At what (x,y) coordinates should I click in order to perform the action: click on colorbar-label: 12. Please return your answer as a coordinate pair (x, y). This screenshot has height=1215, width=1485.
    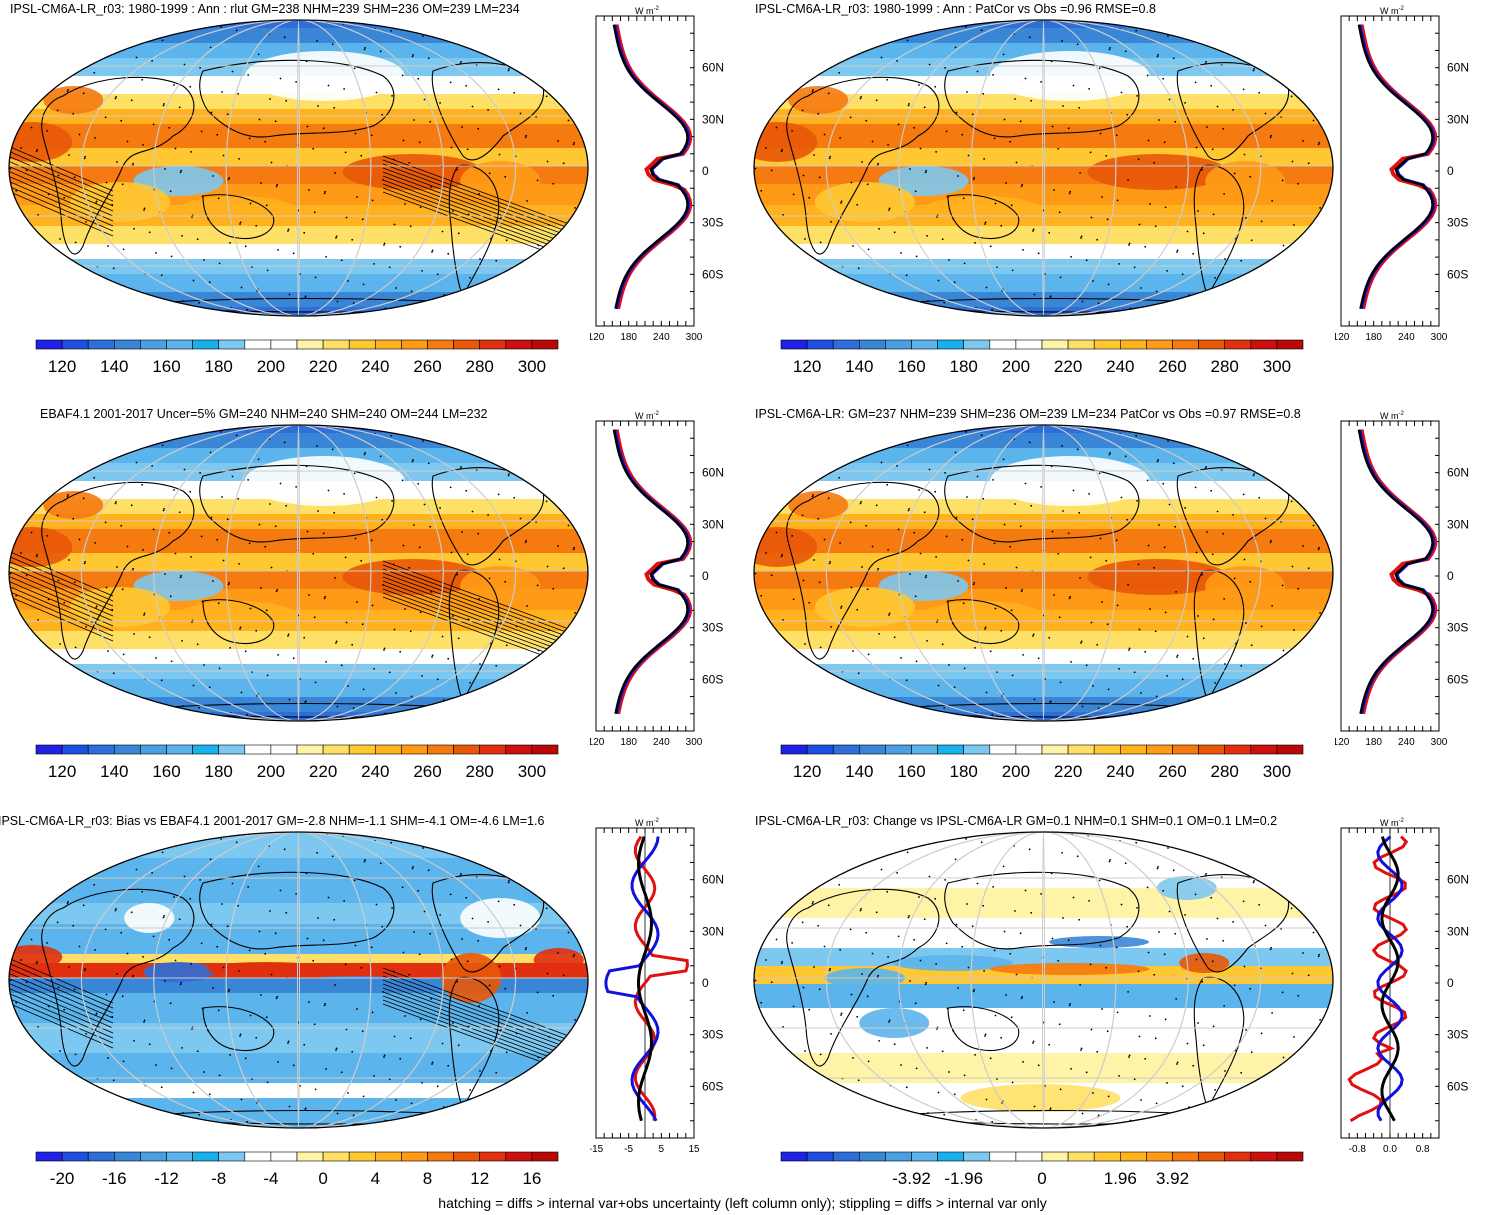
    Looking at the image, I should click on (479, 1178).